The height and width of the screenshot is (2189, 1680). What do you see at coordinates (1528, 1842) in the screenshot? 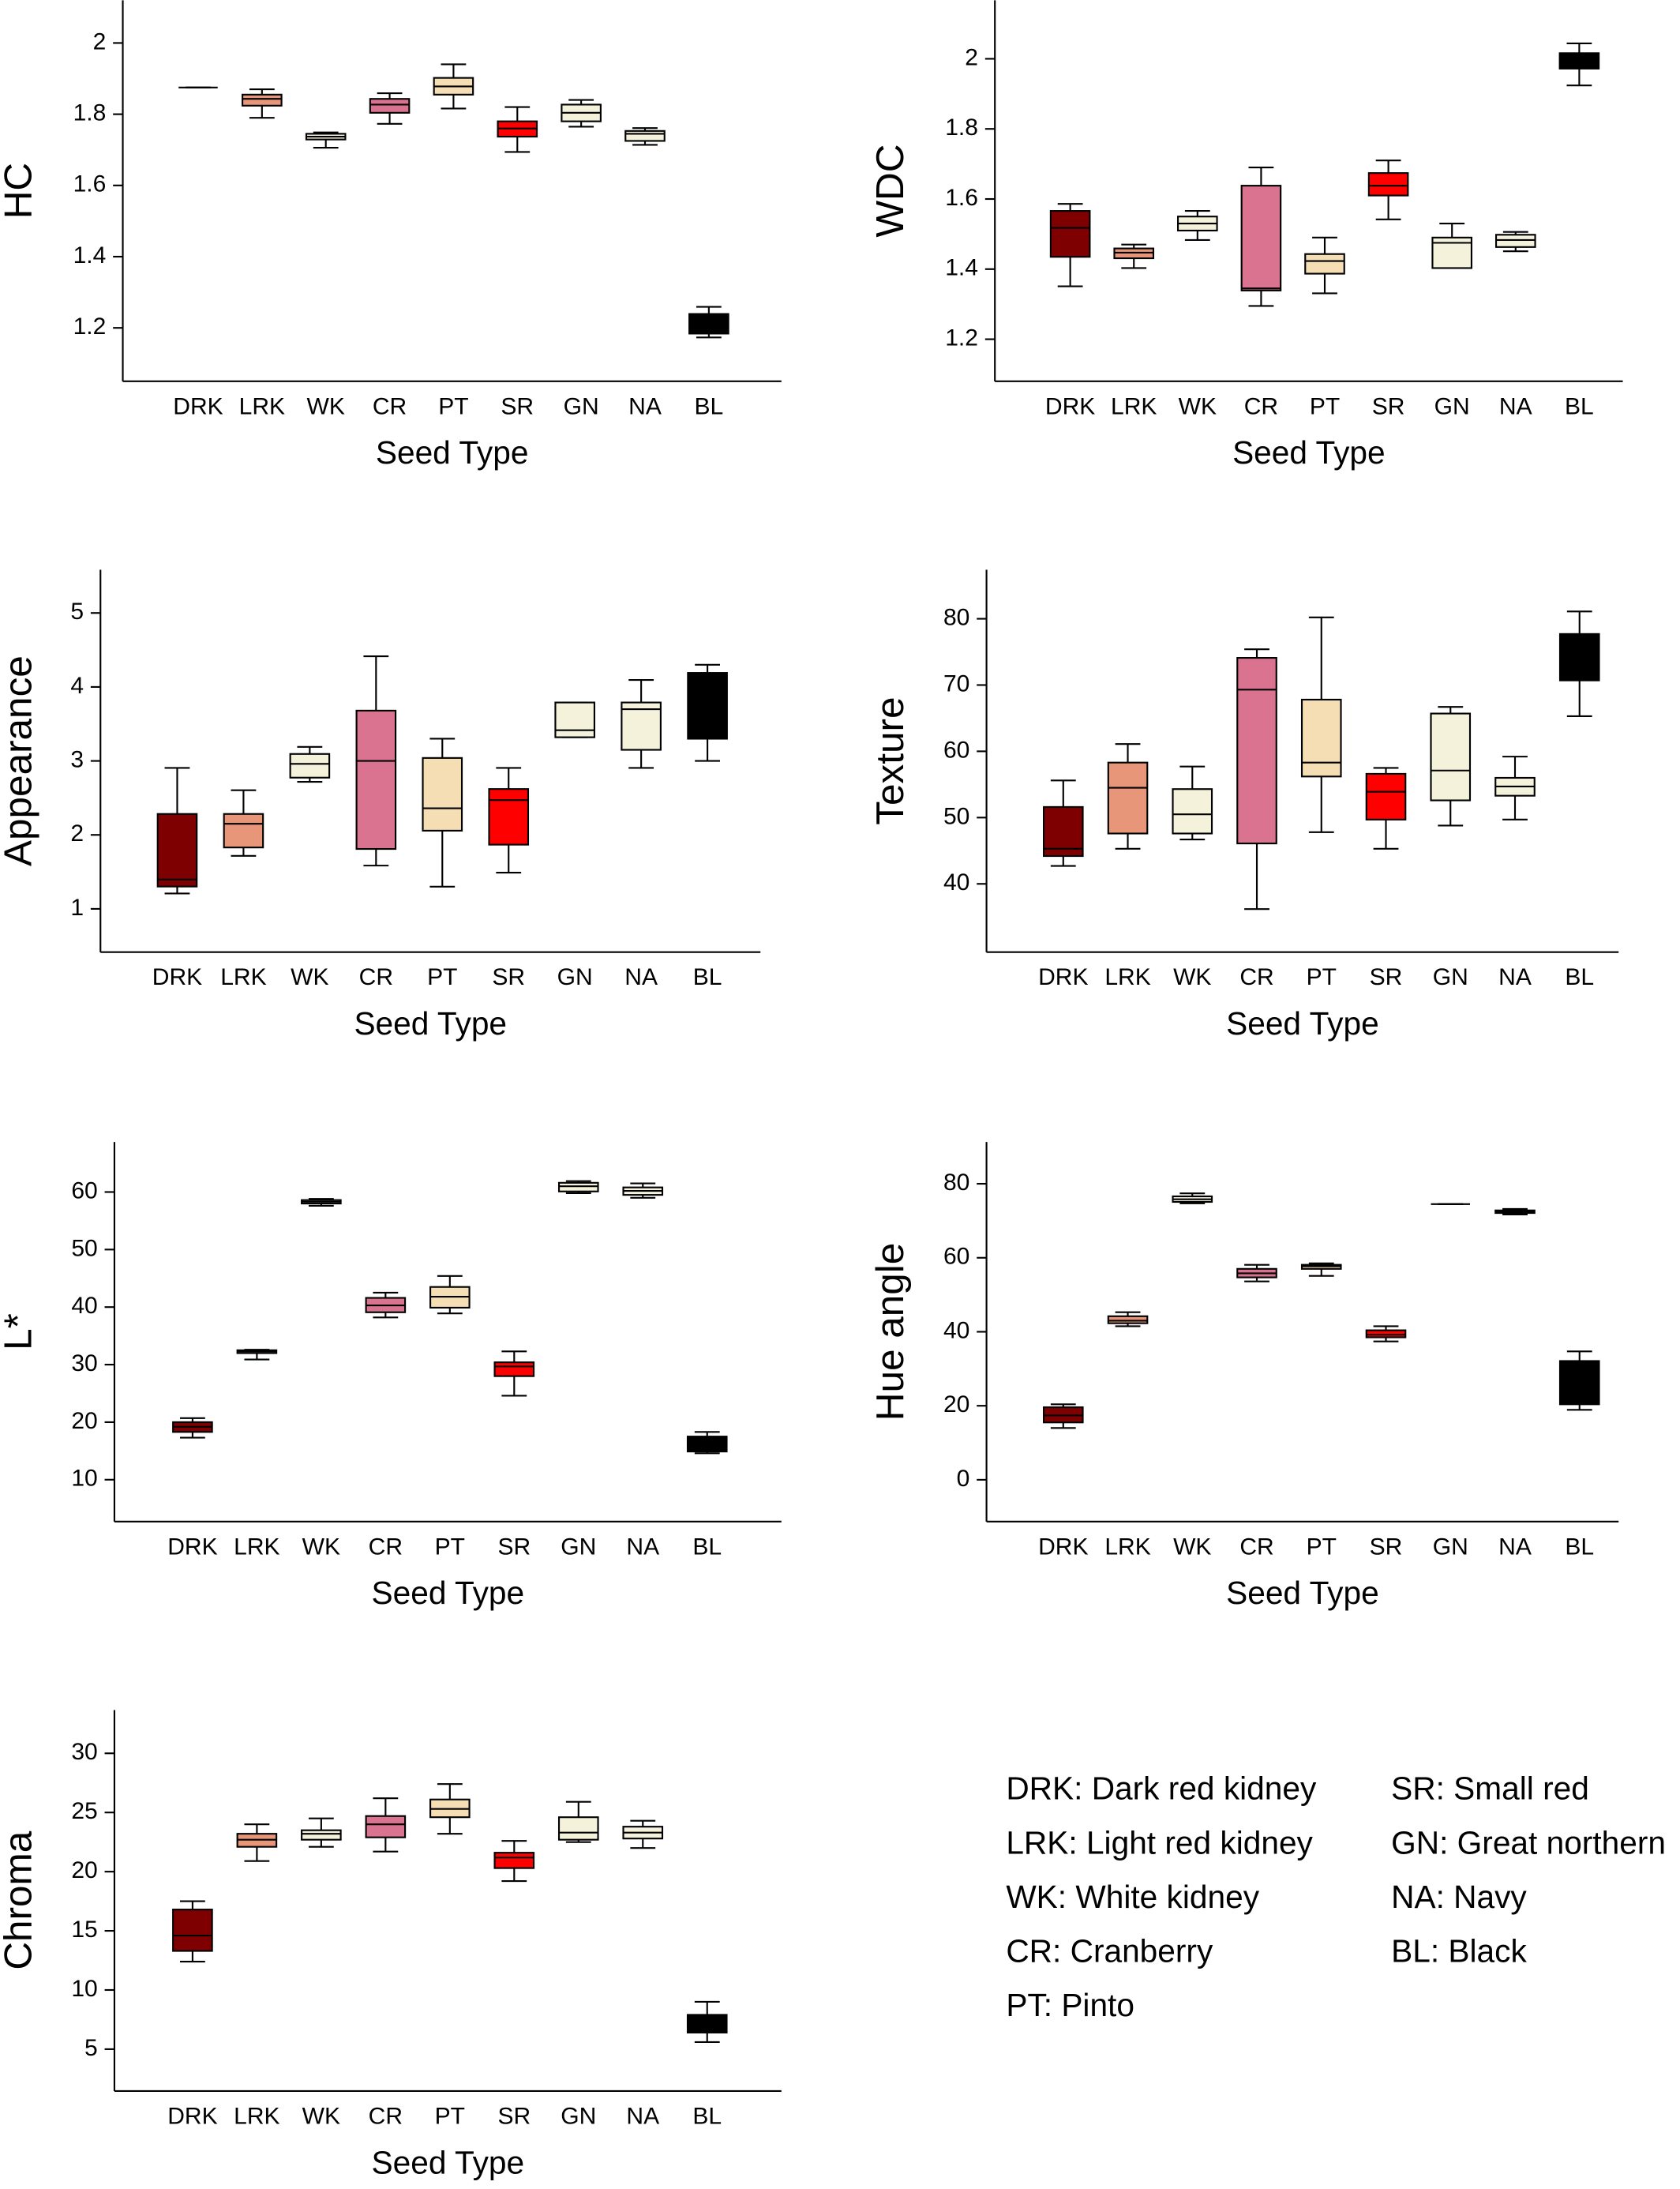
I see `legend-text: GN: Great northern` at bounding box center [1528, 1842].